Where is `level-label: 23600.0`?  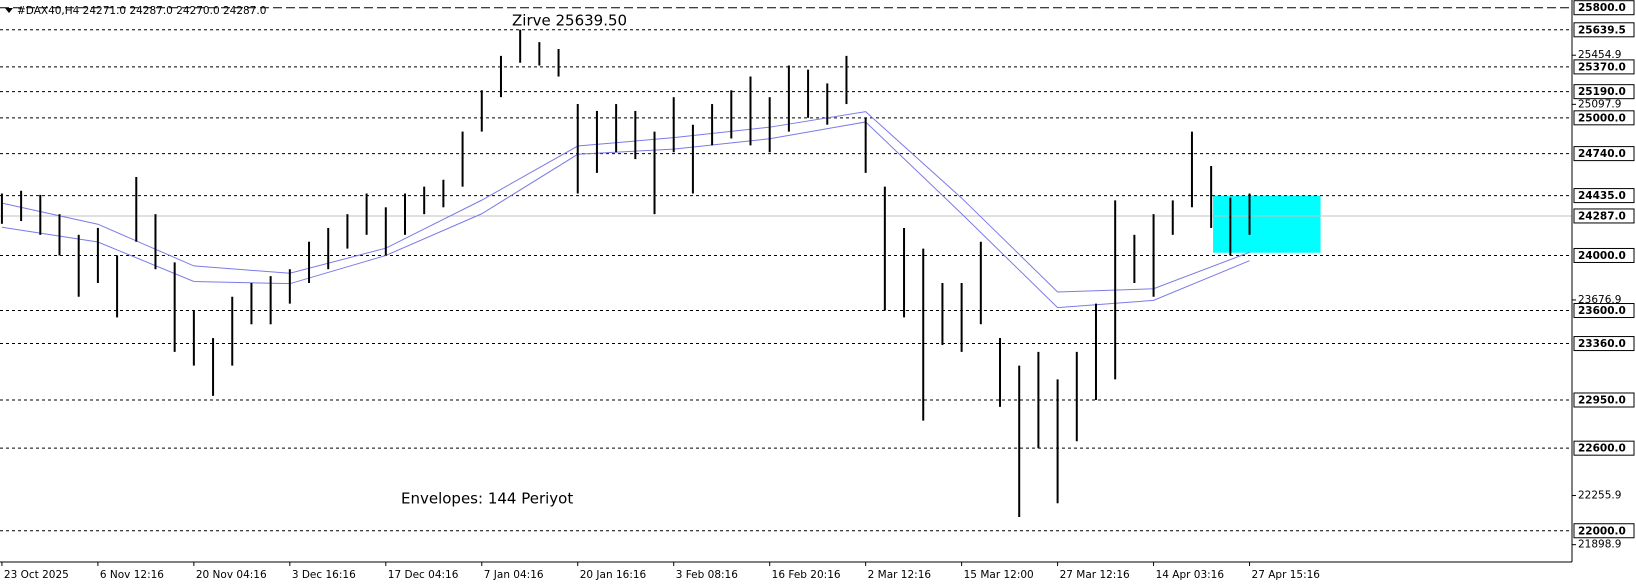 level-label: 23600.0 is located at coordinates (1602, 311).